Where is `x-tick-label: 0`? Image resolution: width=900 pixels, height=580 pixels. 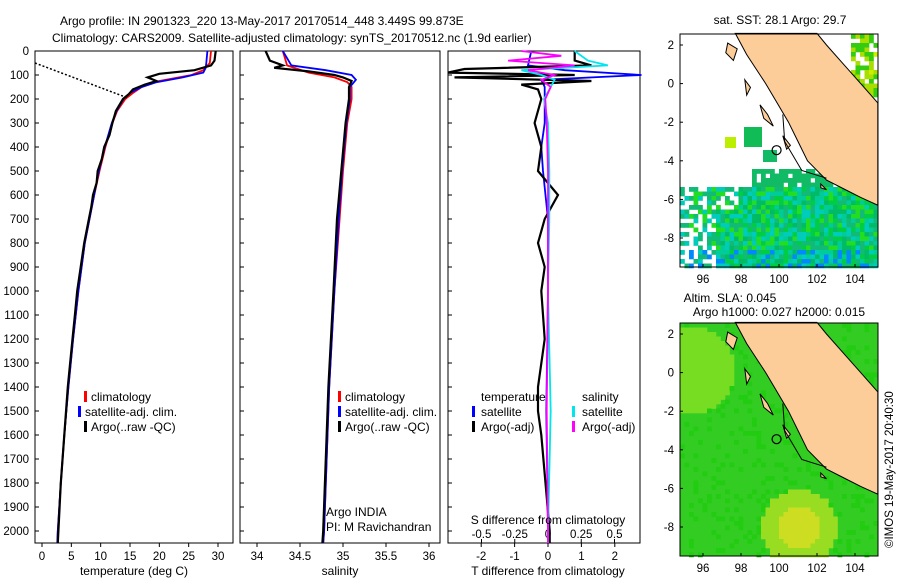 x-tick-label: 0 is located at coordinates (42, 557).